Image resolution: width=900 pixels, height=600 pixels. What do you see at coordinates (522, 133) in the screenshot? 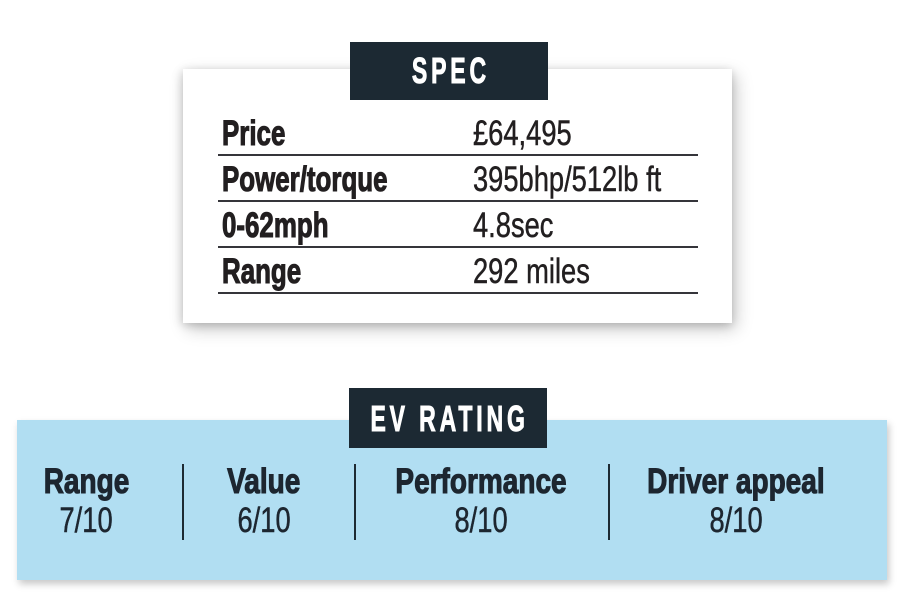
I see `spec-value-price: £64,495` at bounding box center [522, 133].